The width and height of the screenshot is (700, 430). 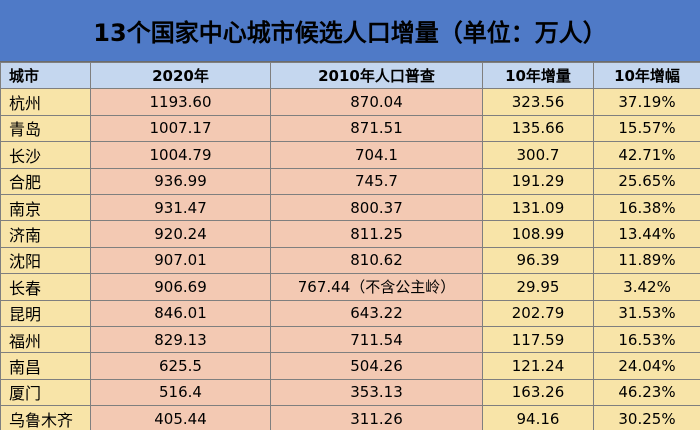 What do you see at coordinates (376, 128) in the screenshot?
I see `cell-2010-census: 871.51` at bounding box center [376, 128].